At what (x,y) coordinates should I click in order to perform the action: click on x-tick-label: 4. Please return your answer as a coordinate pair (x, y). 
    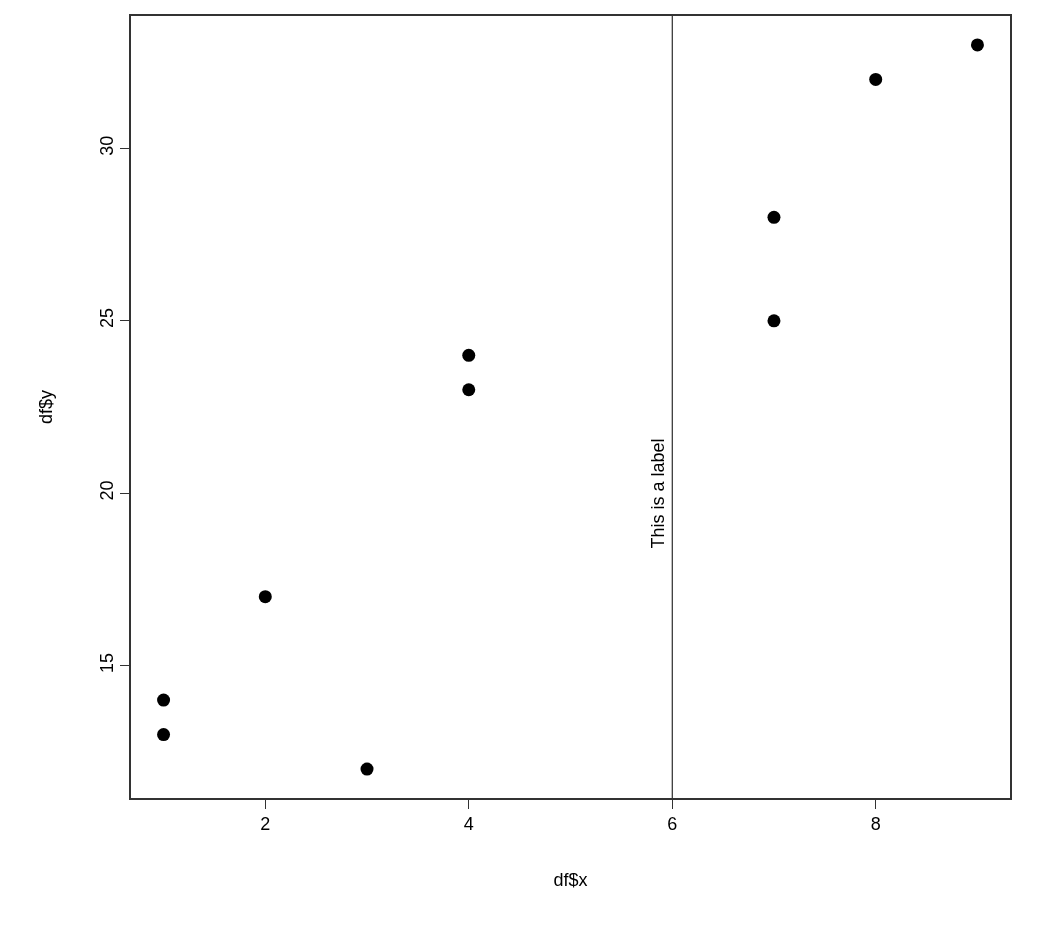
    Looking at the image, I should click on (468, 824).